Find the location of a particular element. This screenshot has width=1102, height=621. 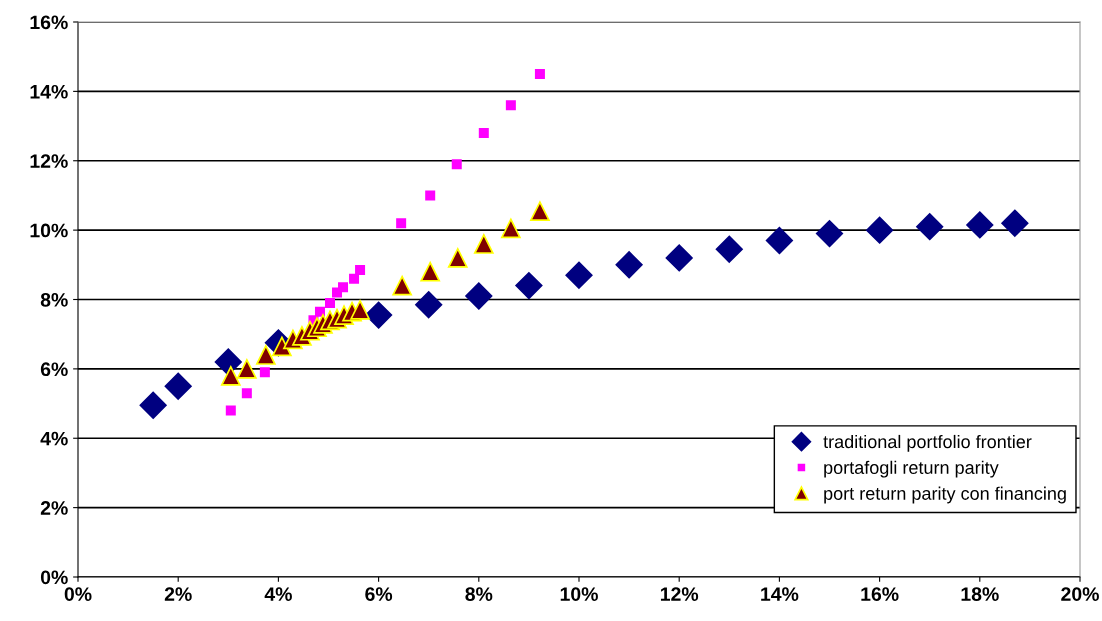

x-tick-label: 0% is located at coordinates (78, 594).